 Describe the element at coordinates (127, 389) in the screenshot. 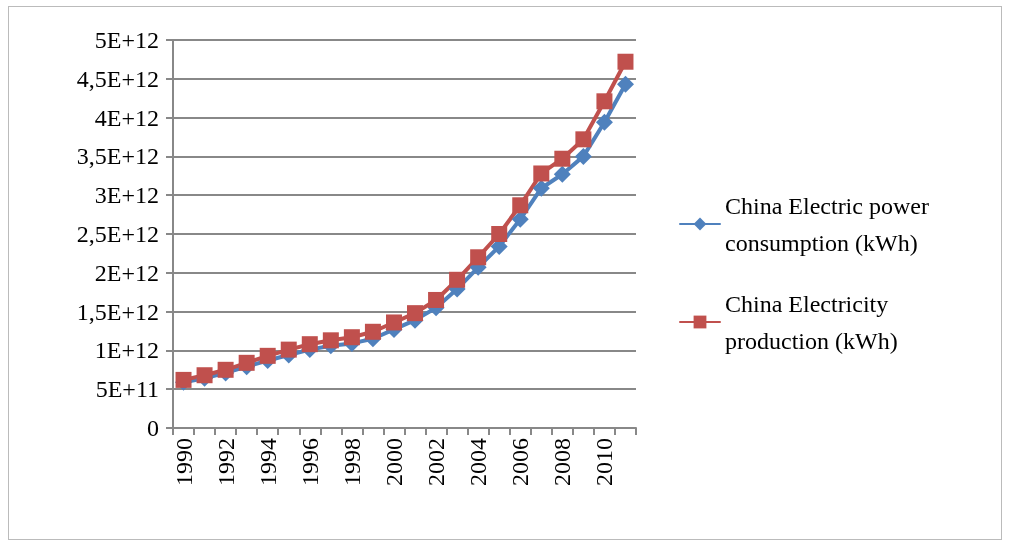

I see `y-tick-label: 5E+11` at that location.